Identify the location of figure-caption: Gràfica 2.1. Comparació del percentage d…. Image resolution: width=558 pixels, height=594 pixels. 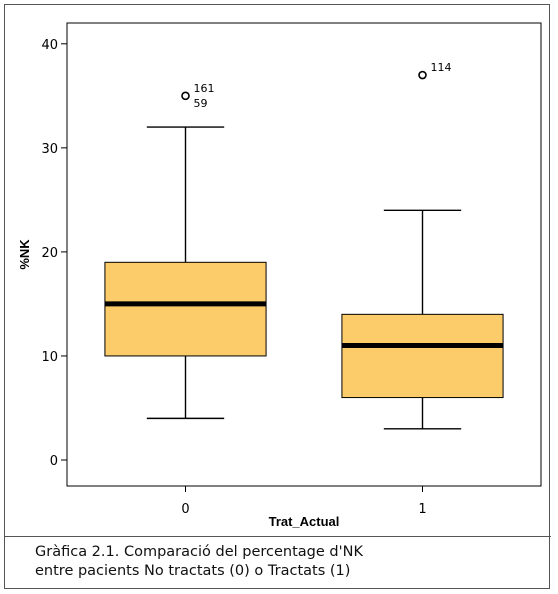
(285, 562).